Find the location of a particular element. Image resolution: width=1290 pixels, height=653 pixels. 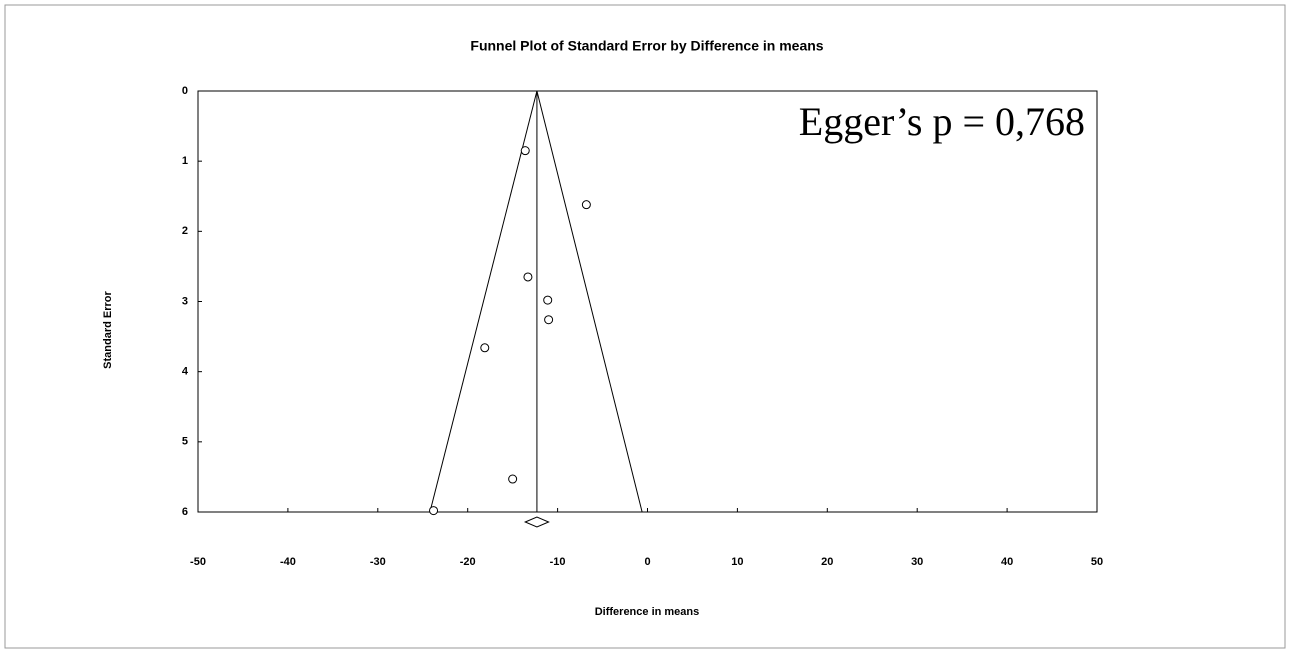

y-tick-label: 2 is located at coordinates (185, 231).